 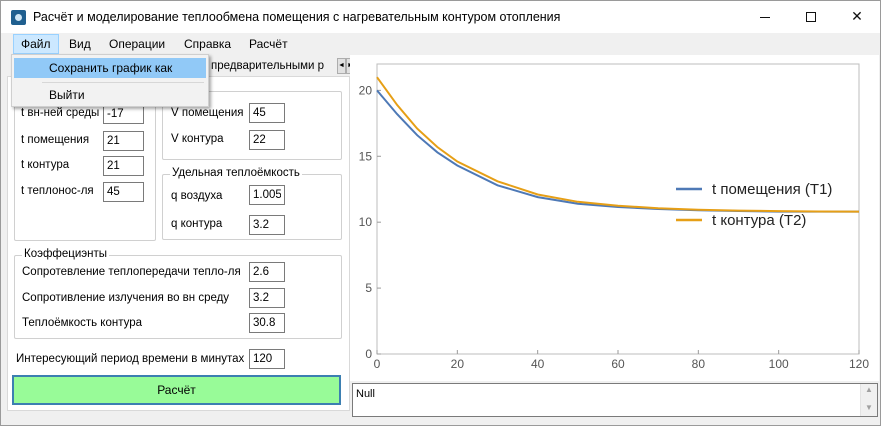 I want to click on heat-capacity-group: Удельная теплоёмкость, so click(x=252, y=203).